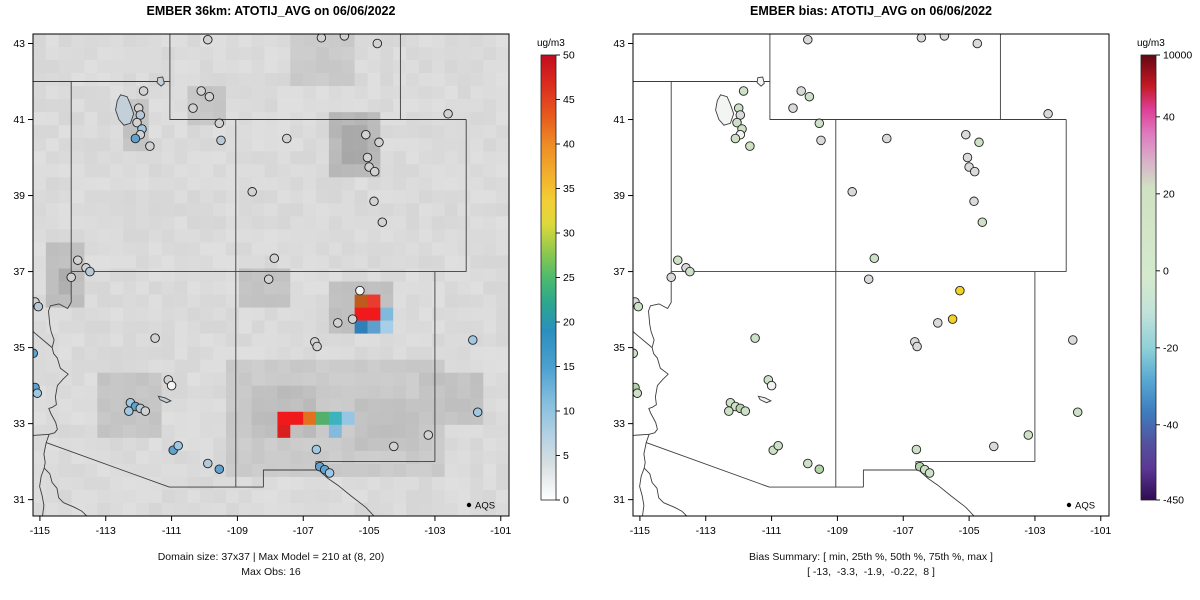  What do you see at coordinates (271, 11) in the screenshot?
I see `left-panel-title: EMBER 36km: ATOTIJ_AVG on 06/06/2022` at bounding box center [271, 11].